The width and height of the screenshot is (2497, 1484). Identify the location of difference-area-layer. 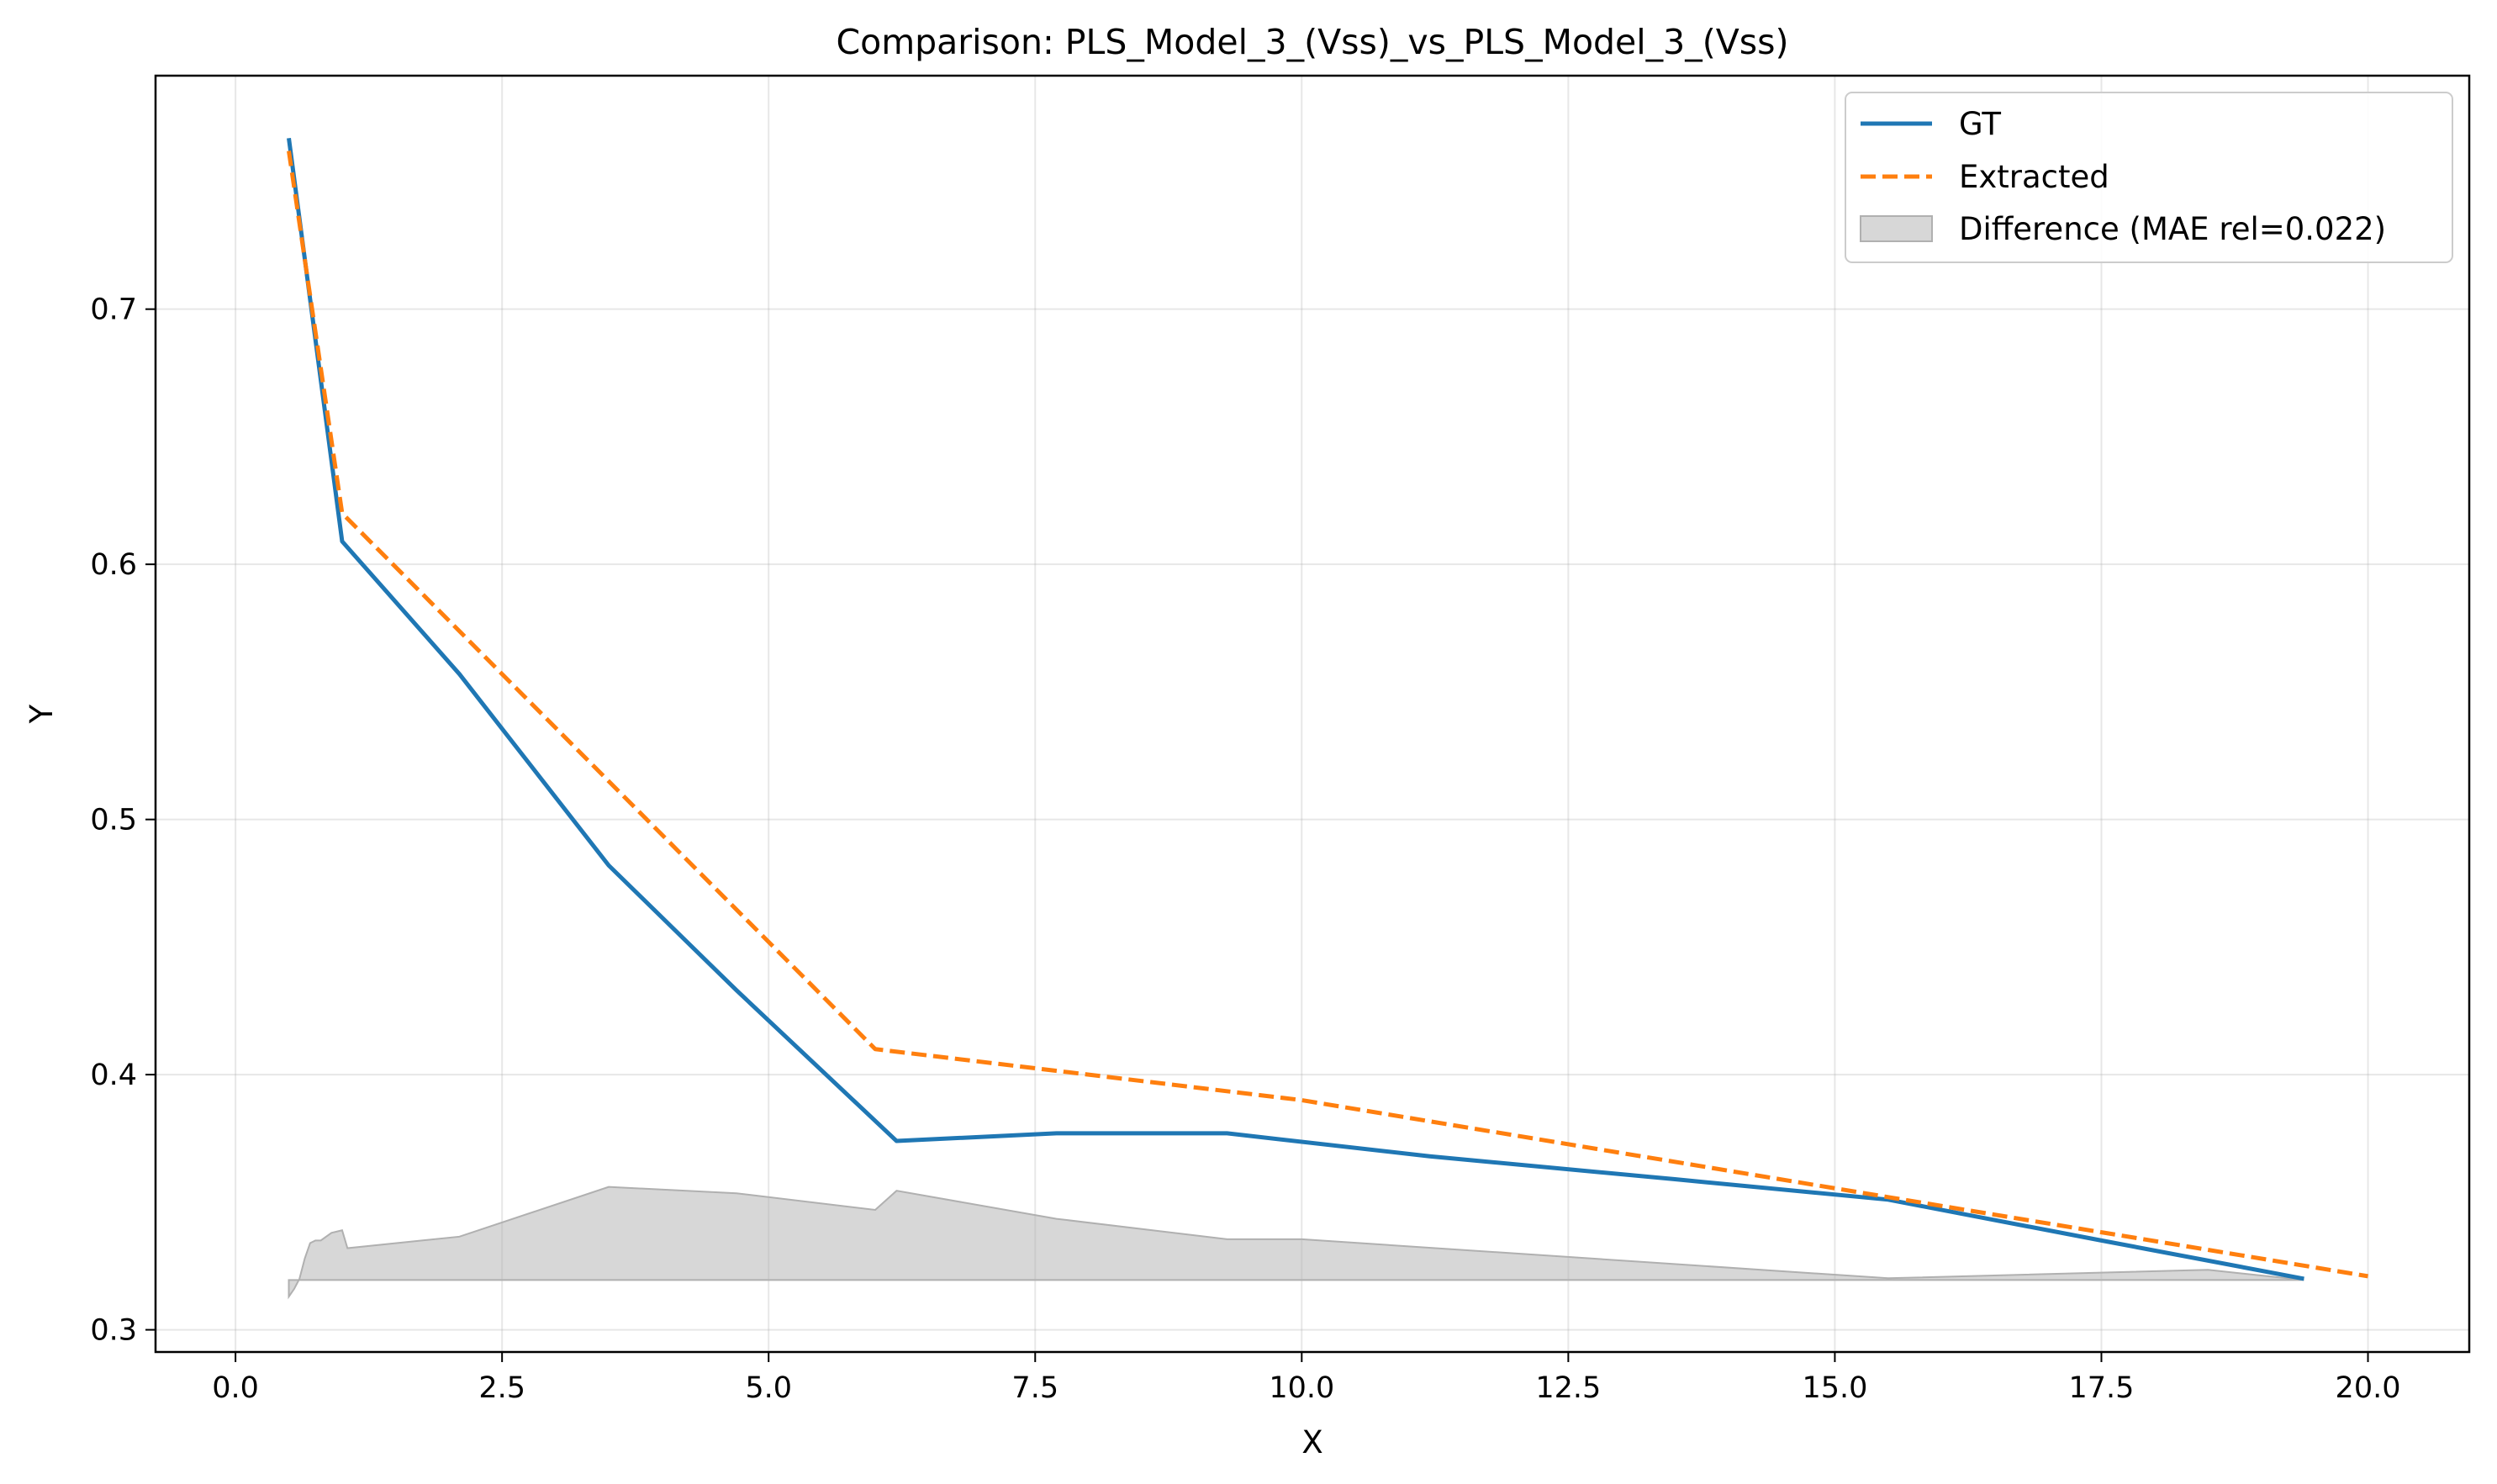
(1296, 1243).